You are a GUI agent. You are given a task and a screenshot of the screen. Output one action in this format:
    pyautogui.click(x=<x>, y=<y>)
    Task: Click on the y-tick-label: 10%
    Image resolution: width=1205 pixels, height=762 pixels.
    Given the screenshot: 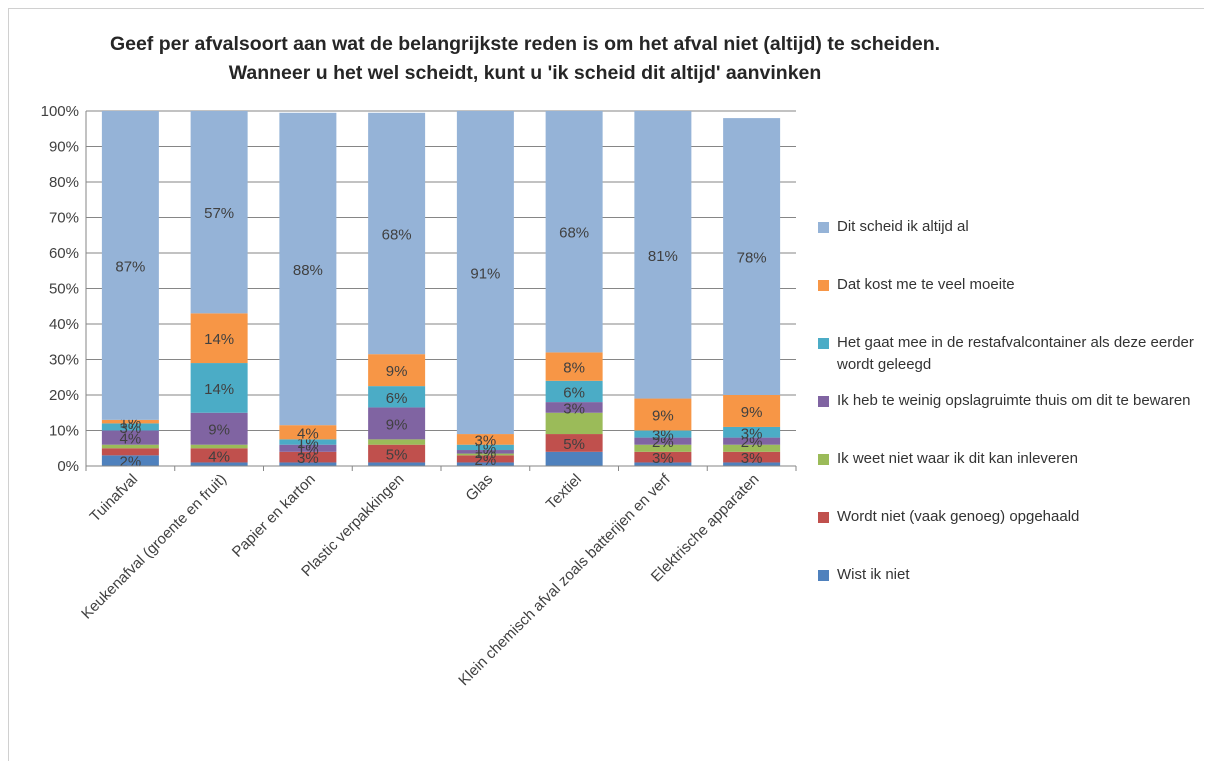 What is the action you would take?
    pyautogui.click(x=64, y=431)
    